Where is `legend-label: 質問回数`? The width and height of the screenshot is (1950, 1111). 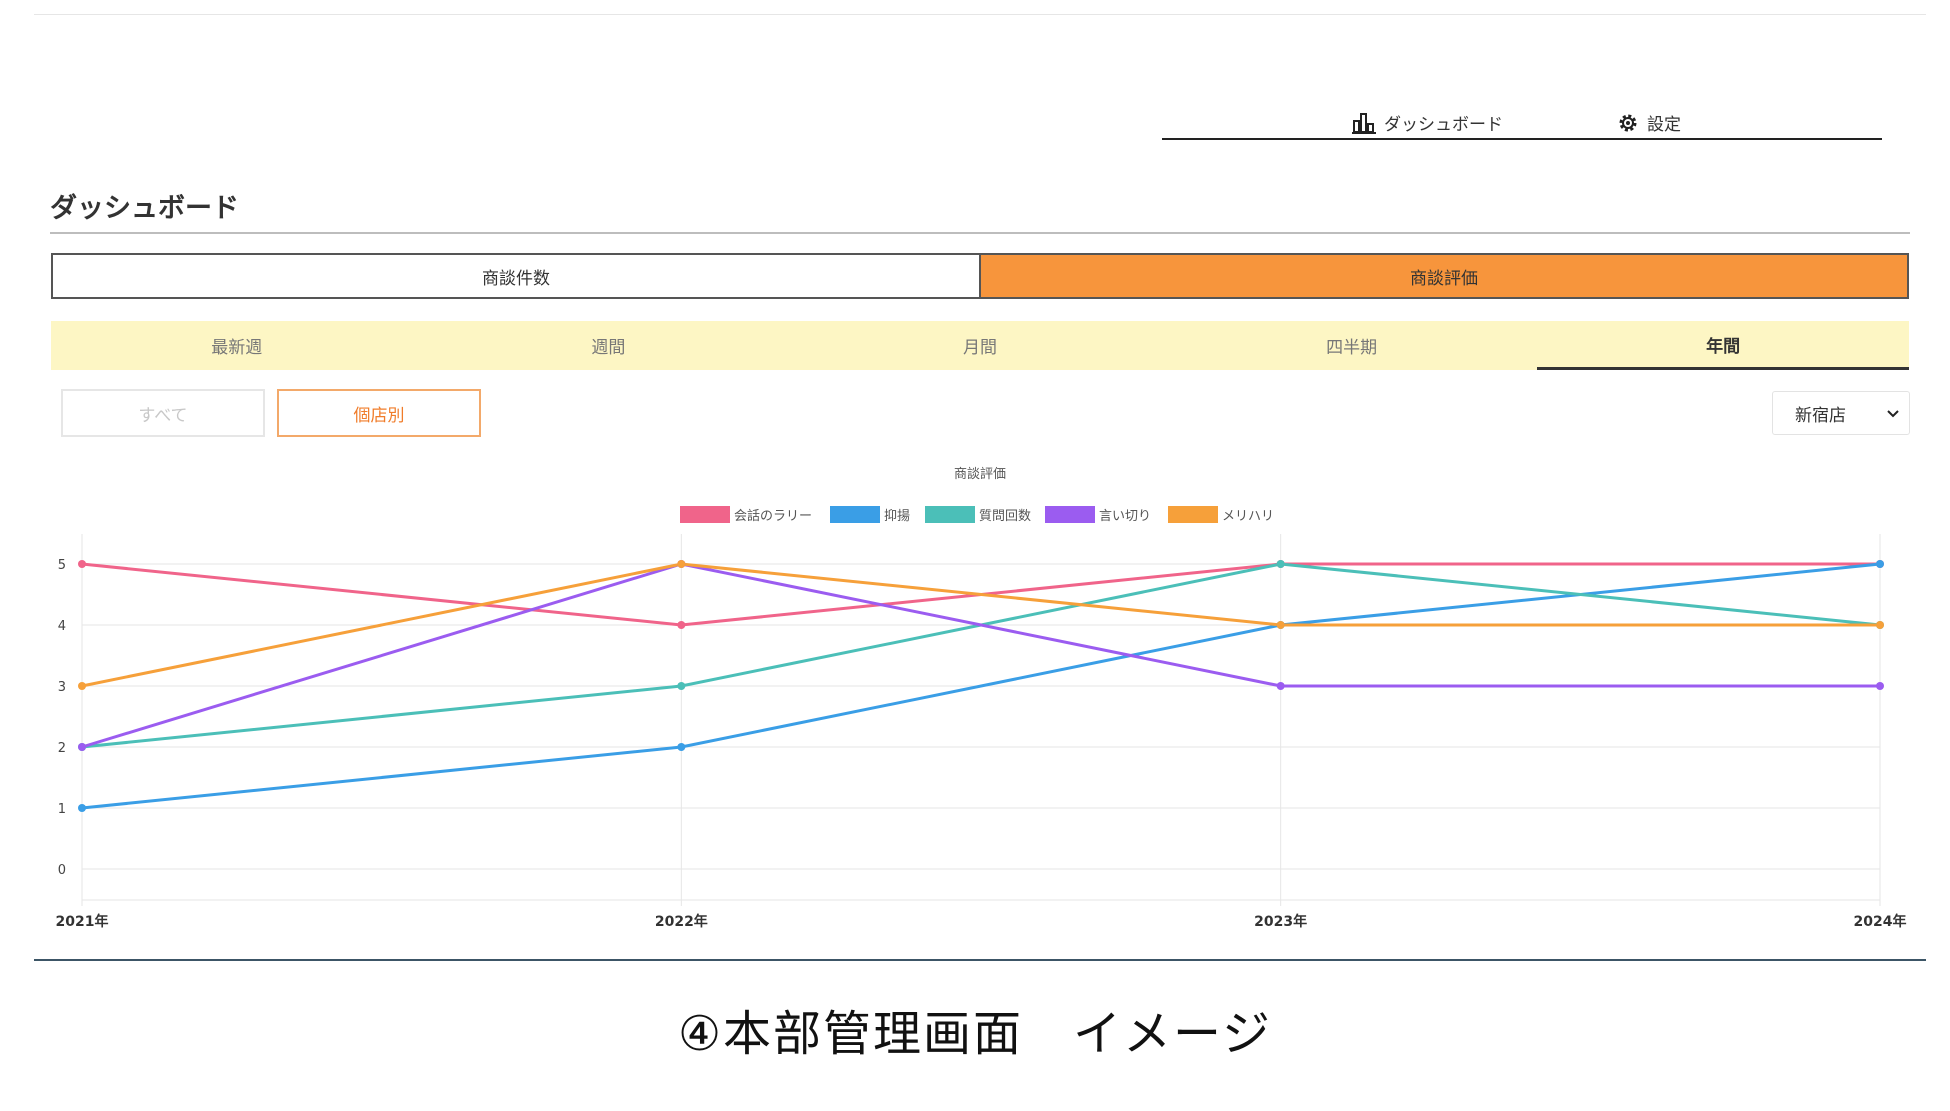 legend-label: 質問回数 is located at coordinates (1005, 516).